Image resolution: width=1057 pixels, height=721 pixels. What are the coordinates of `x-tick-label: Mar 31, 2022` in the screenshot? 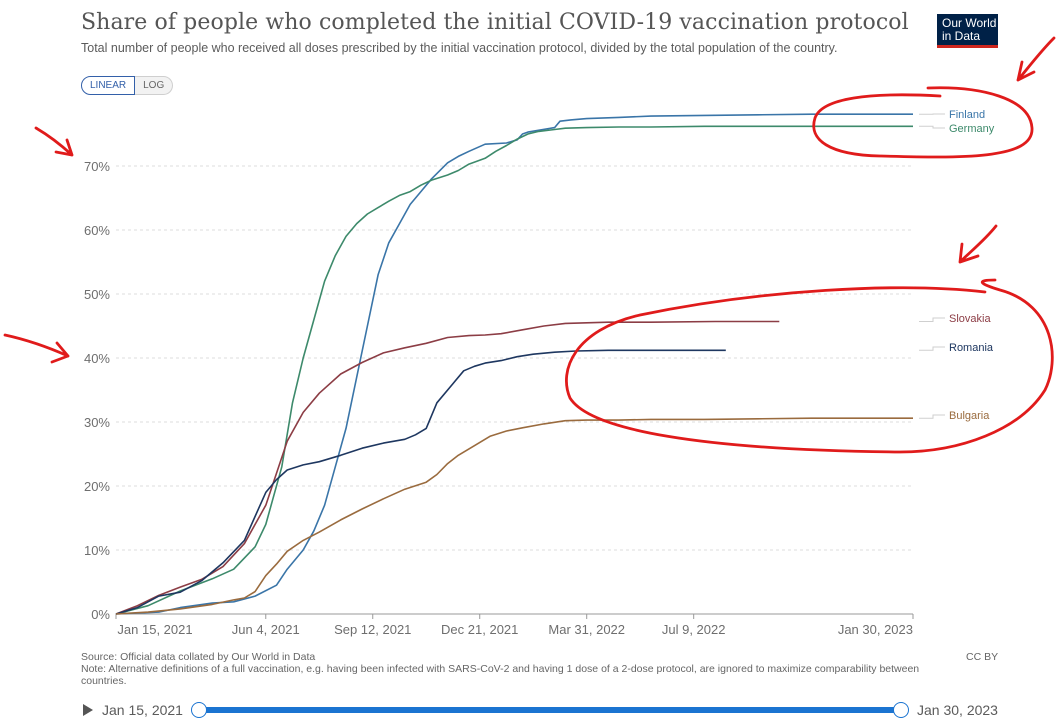 It's located at (586, 629).